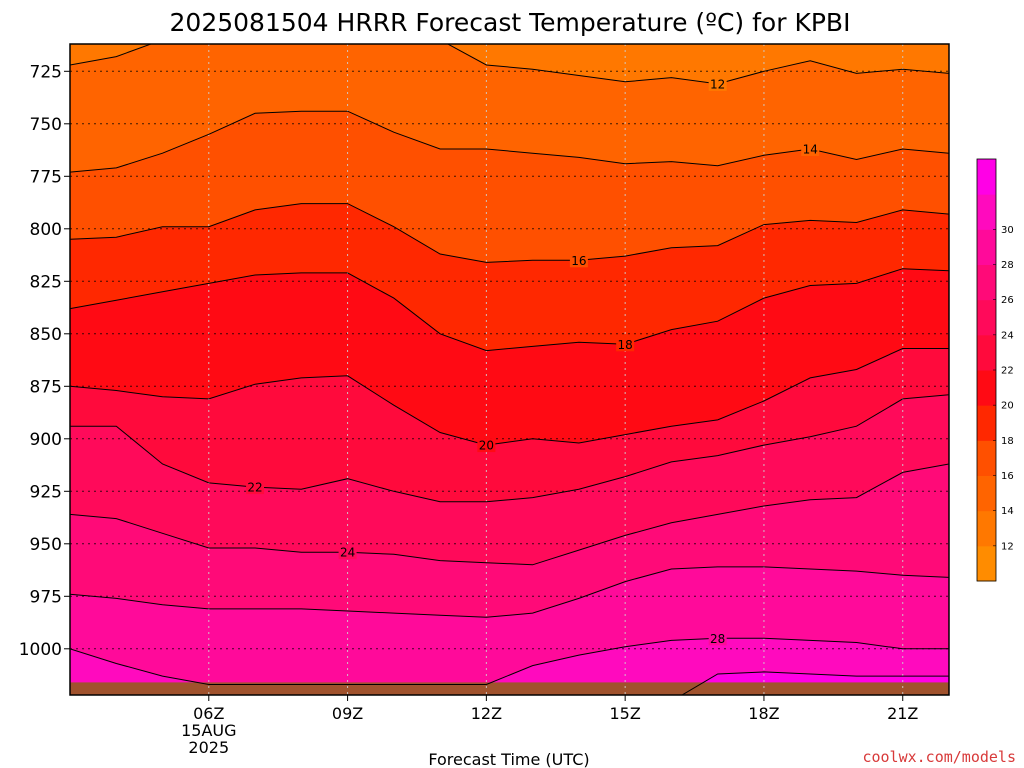 The width and height of the screenshot is (1024, 768). I want to click on y-tick-label: 950, so click(46, 545).